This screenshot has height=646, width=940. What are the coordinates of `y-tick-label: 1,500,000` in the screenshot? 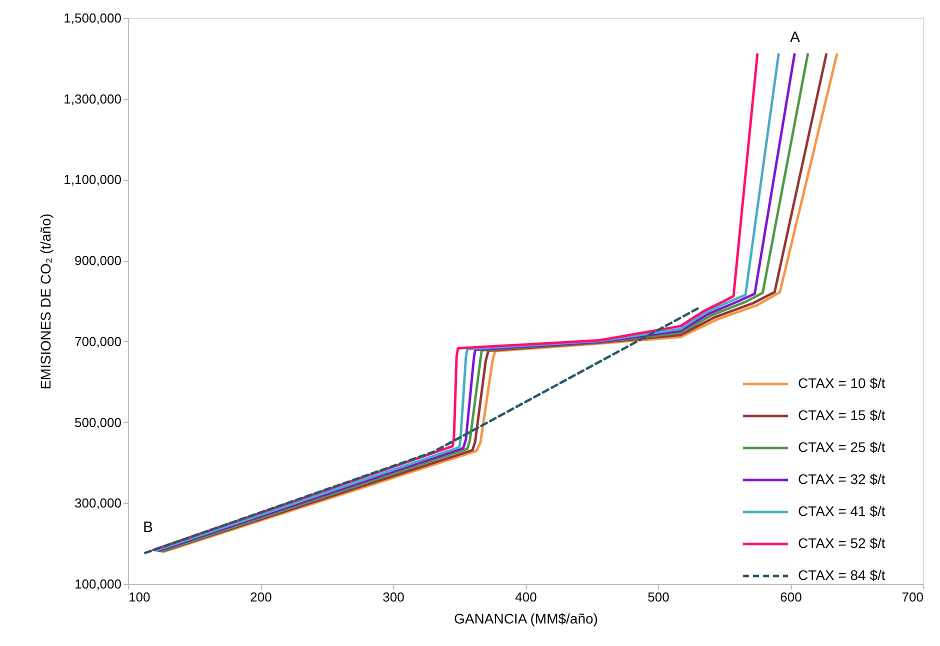 It's located at (93, 18).